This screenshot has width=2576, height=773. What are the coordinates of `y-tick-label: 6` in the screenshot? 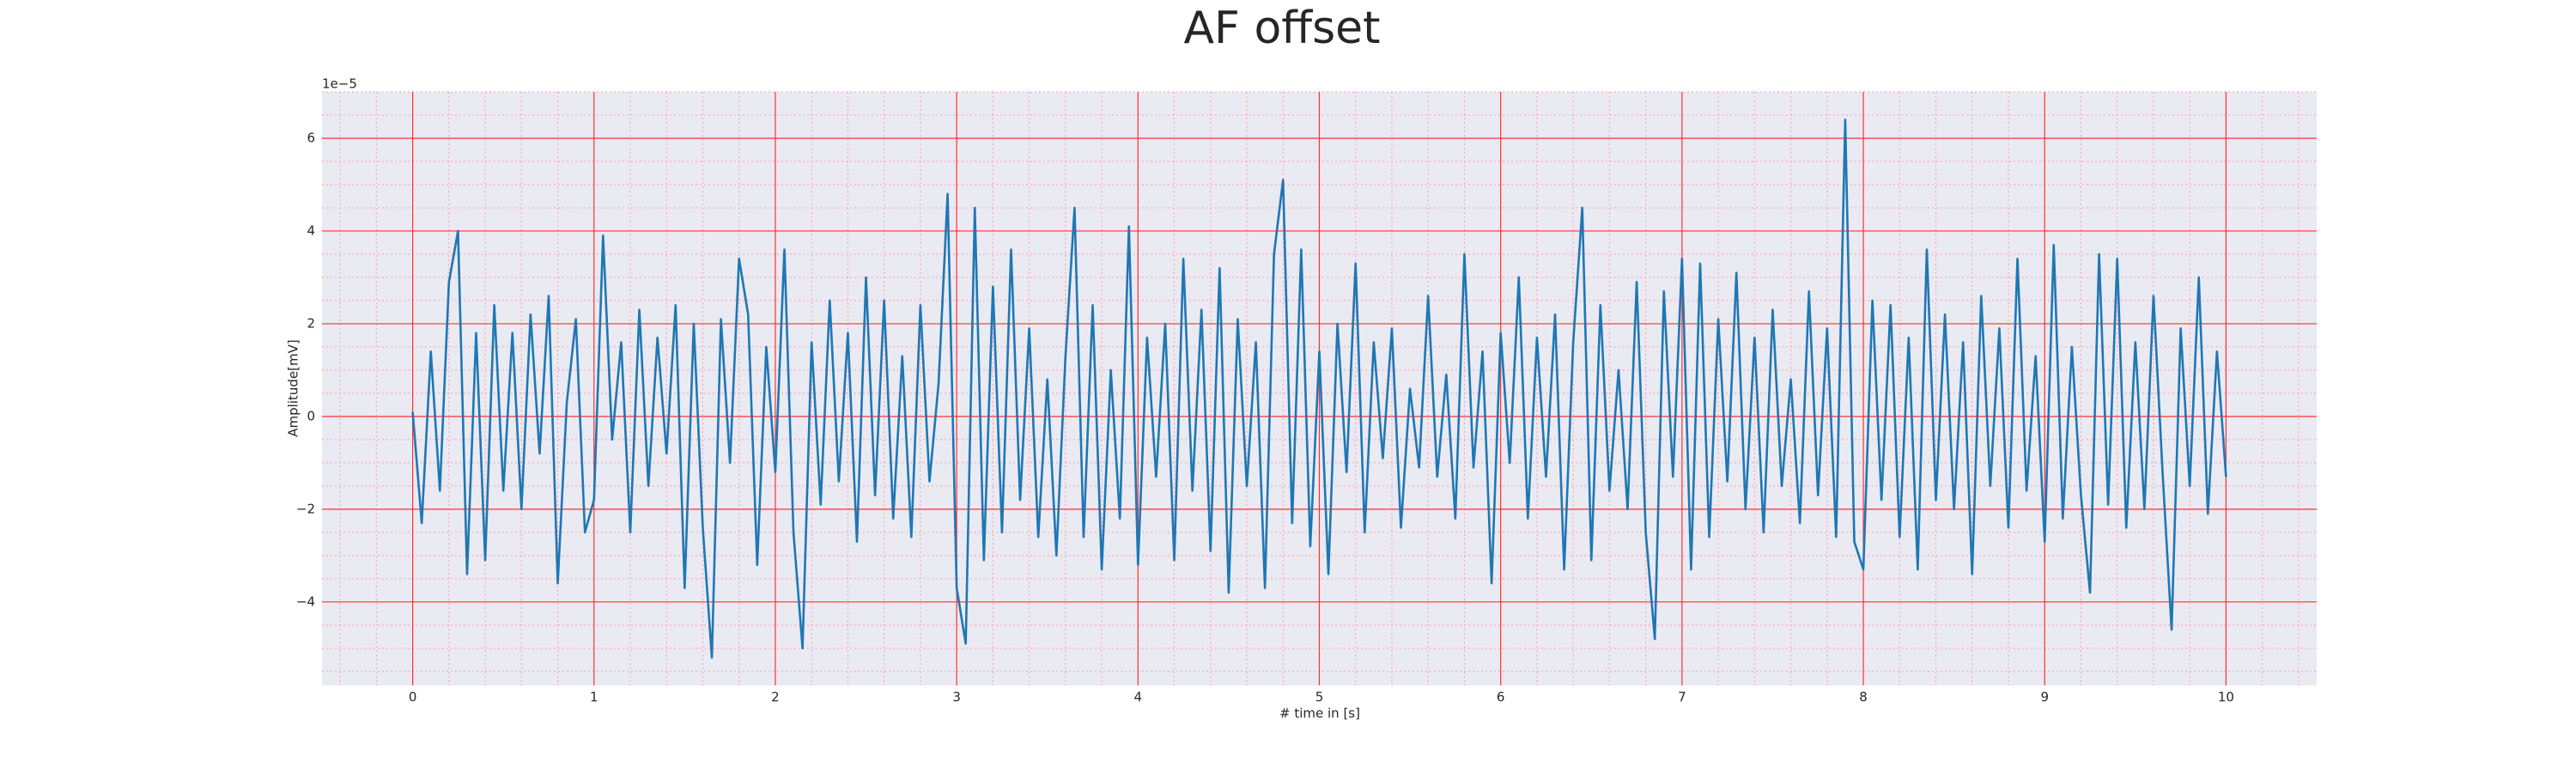 It's located at (311, 137).